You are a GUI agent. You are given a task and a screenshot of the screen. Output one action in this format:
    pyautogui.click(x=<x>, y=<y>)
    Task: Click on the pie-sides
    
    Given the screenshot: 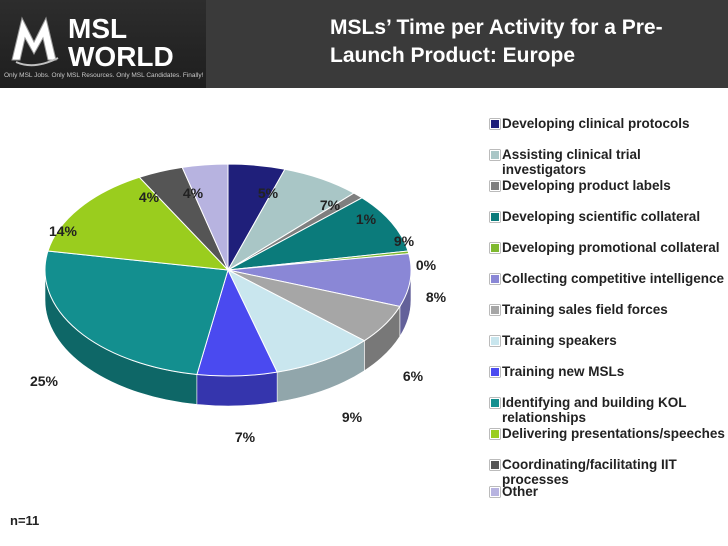 What is the action you would take?
    pyautogui.click(x=228, y=338)
    